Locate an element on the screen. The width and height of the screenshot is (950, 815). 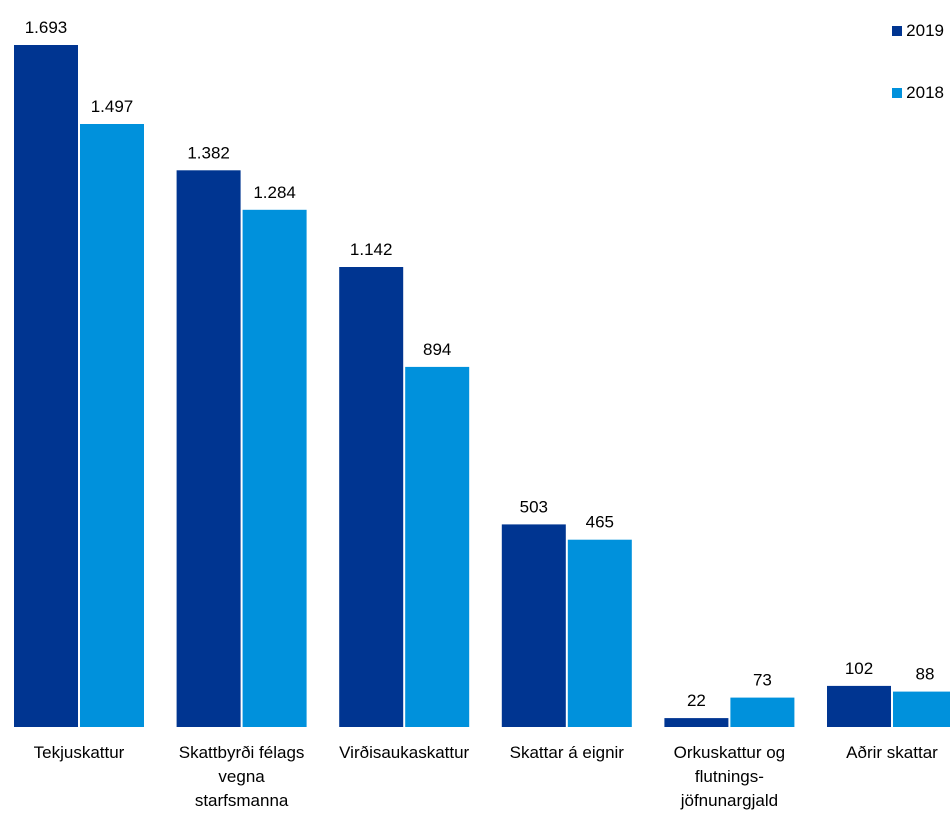
data-label-2018-1: 1.284 is located at coordinates (274, 192).